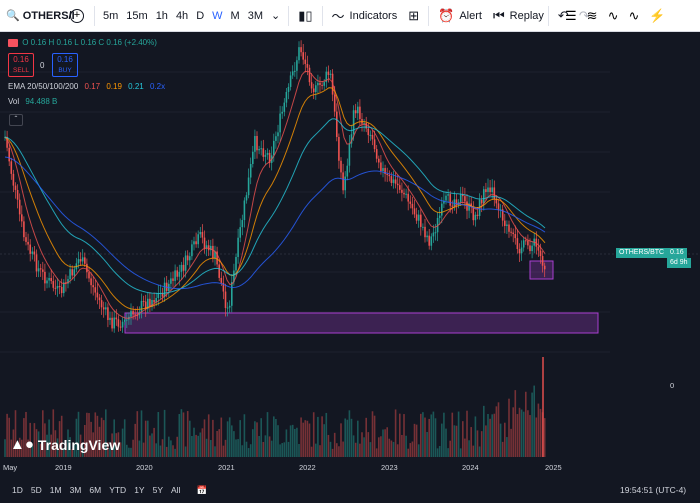 This screenshot has width=700, height=503. I want to click on sell-button: 0.16 SELL, so click(21, 65).